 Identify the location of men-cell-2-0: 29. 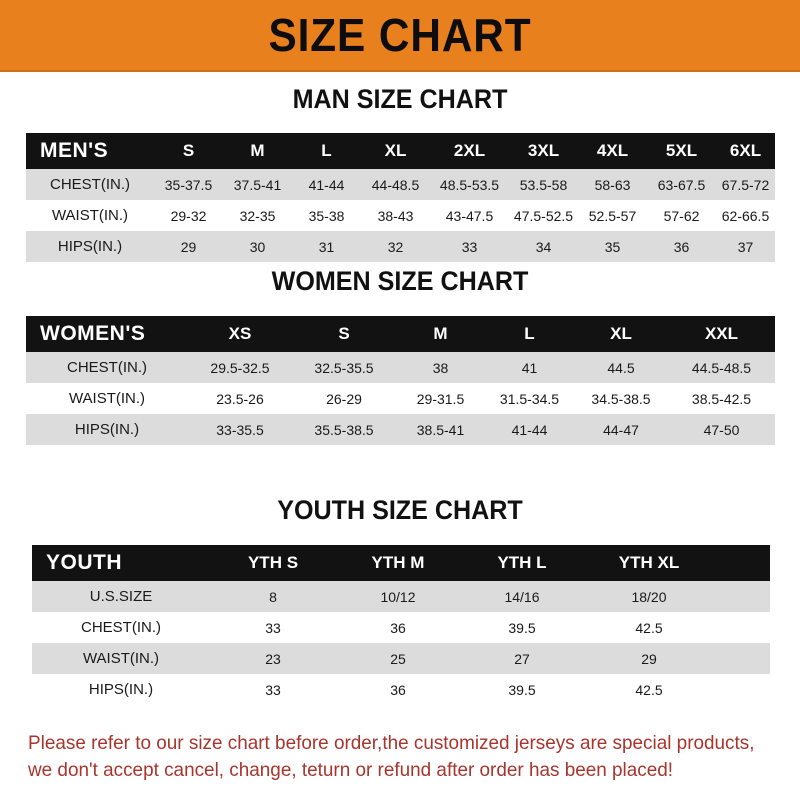
(188, 246).